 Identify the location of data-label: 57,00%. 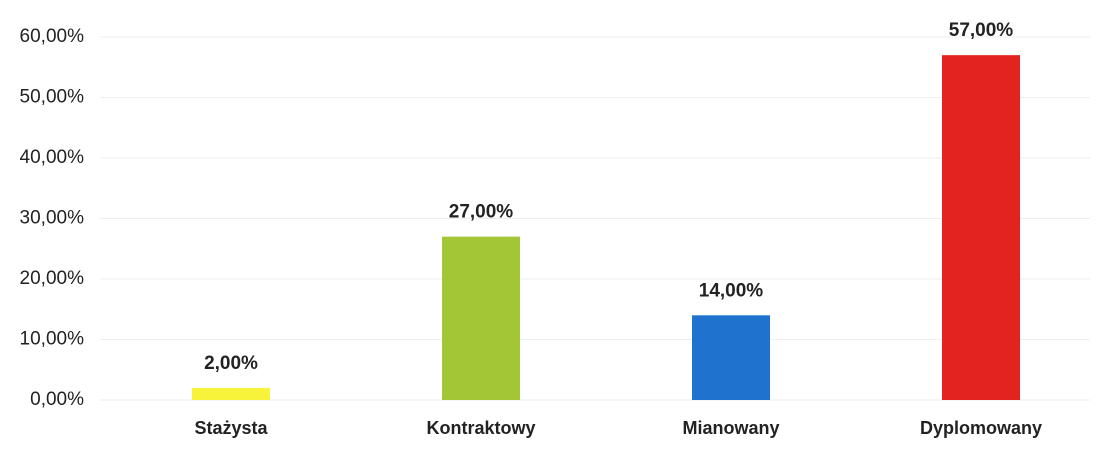
(981, 30).